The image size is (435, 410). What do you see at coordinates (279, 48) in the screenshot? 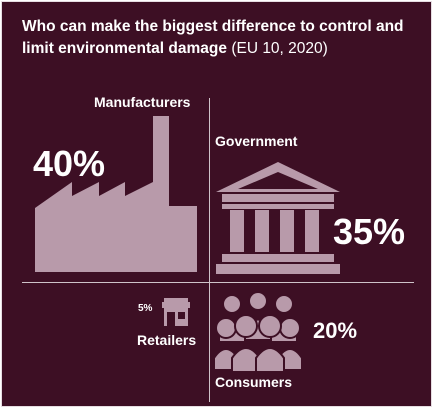
I see `chart-title-source: (EU 10, 2020)` at bounding box center [279, 48].